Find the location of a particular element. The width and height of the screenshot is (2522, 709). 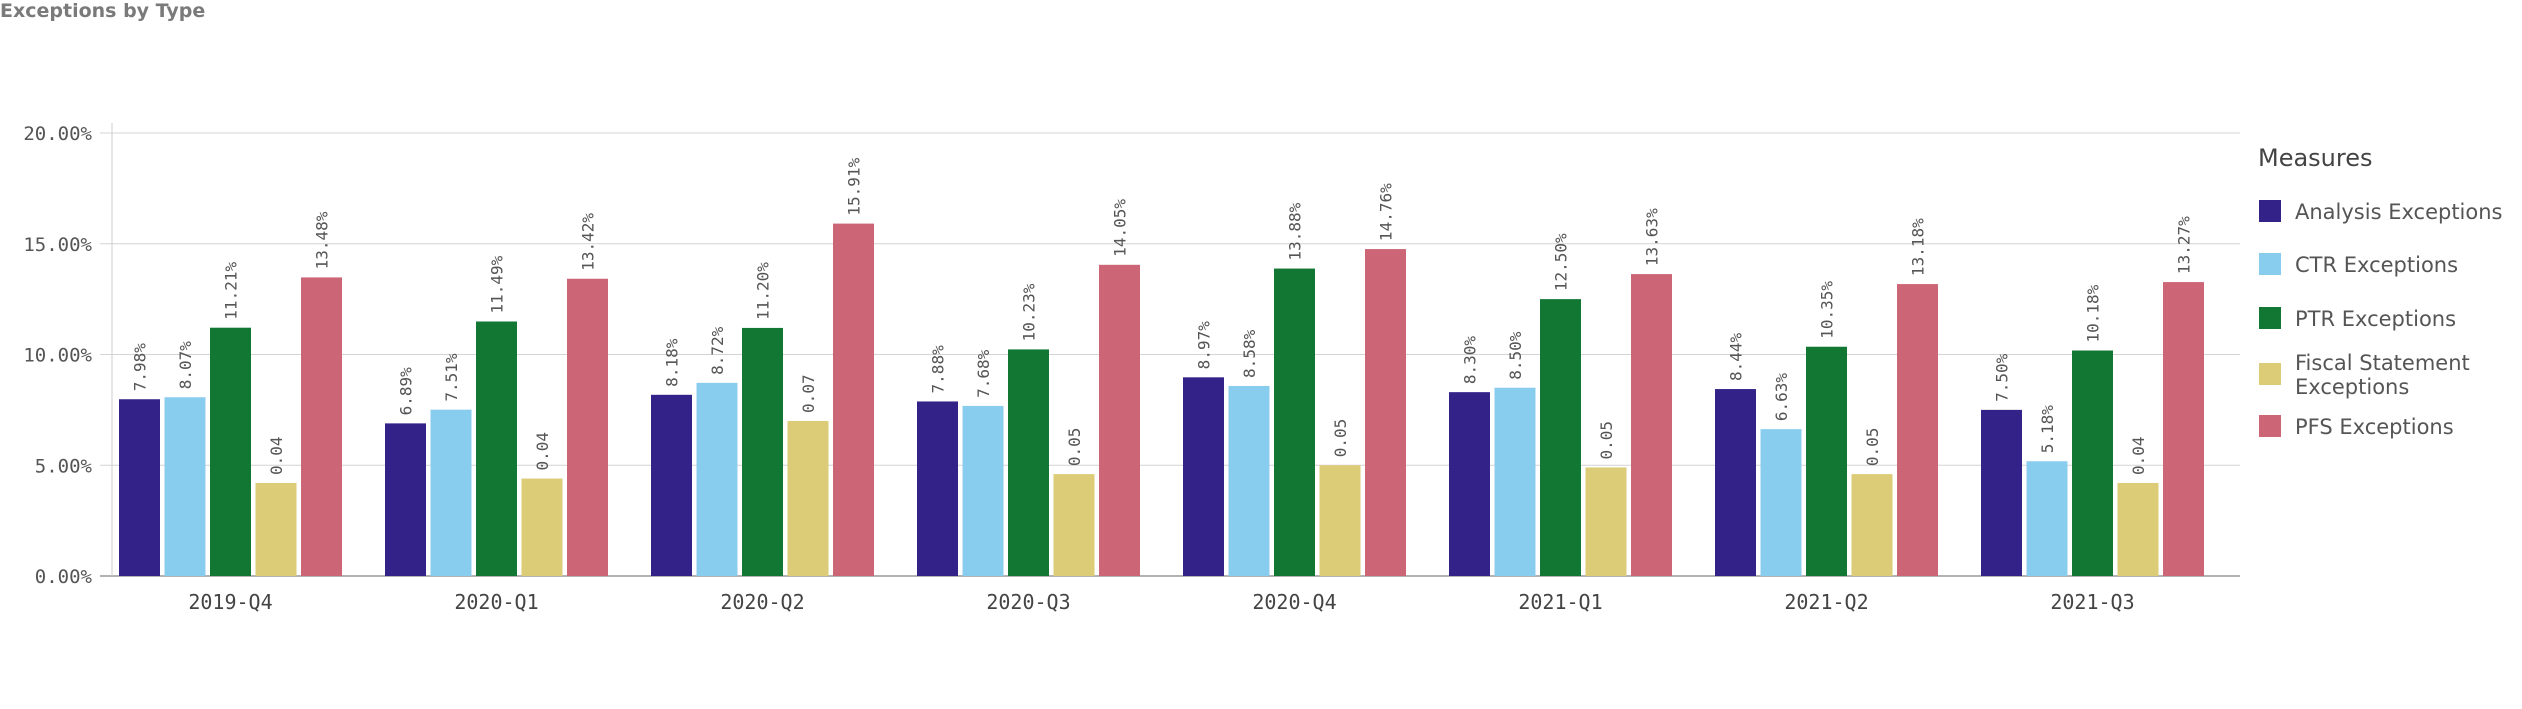

legend-label: Fiscal Statement is located at coordinates (2382, 363).